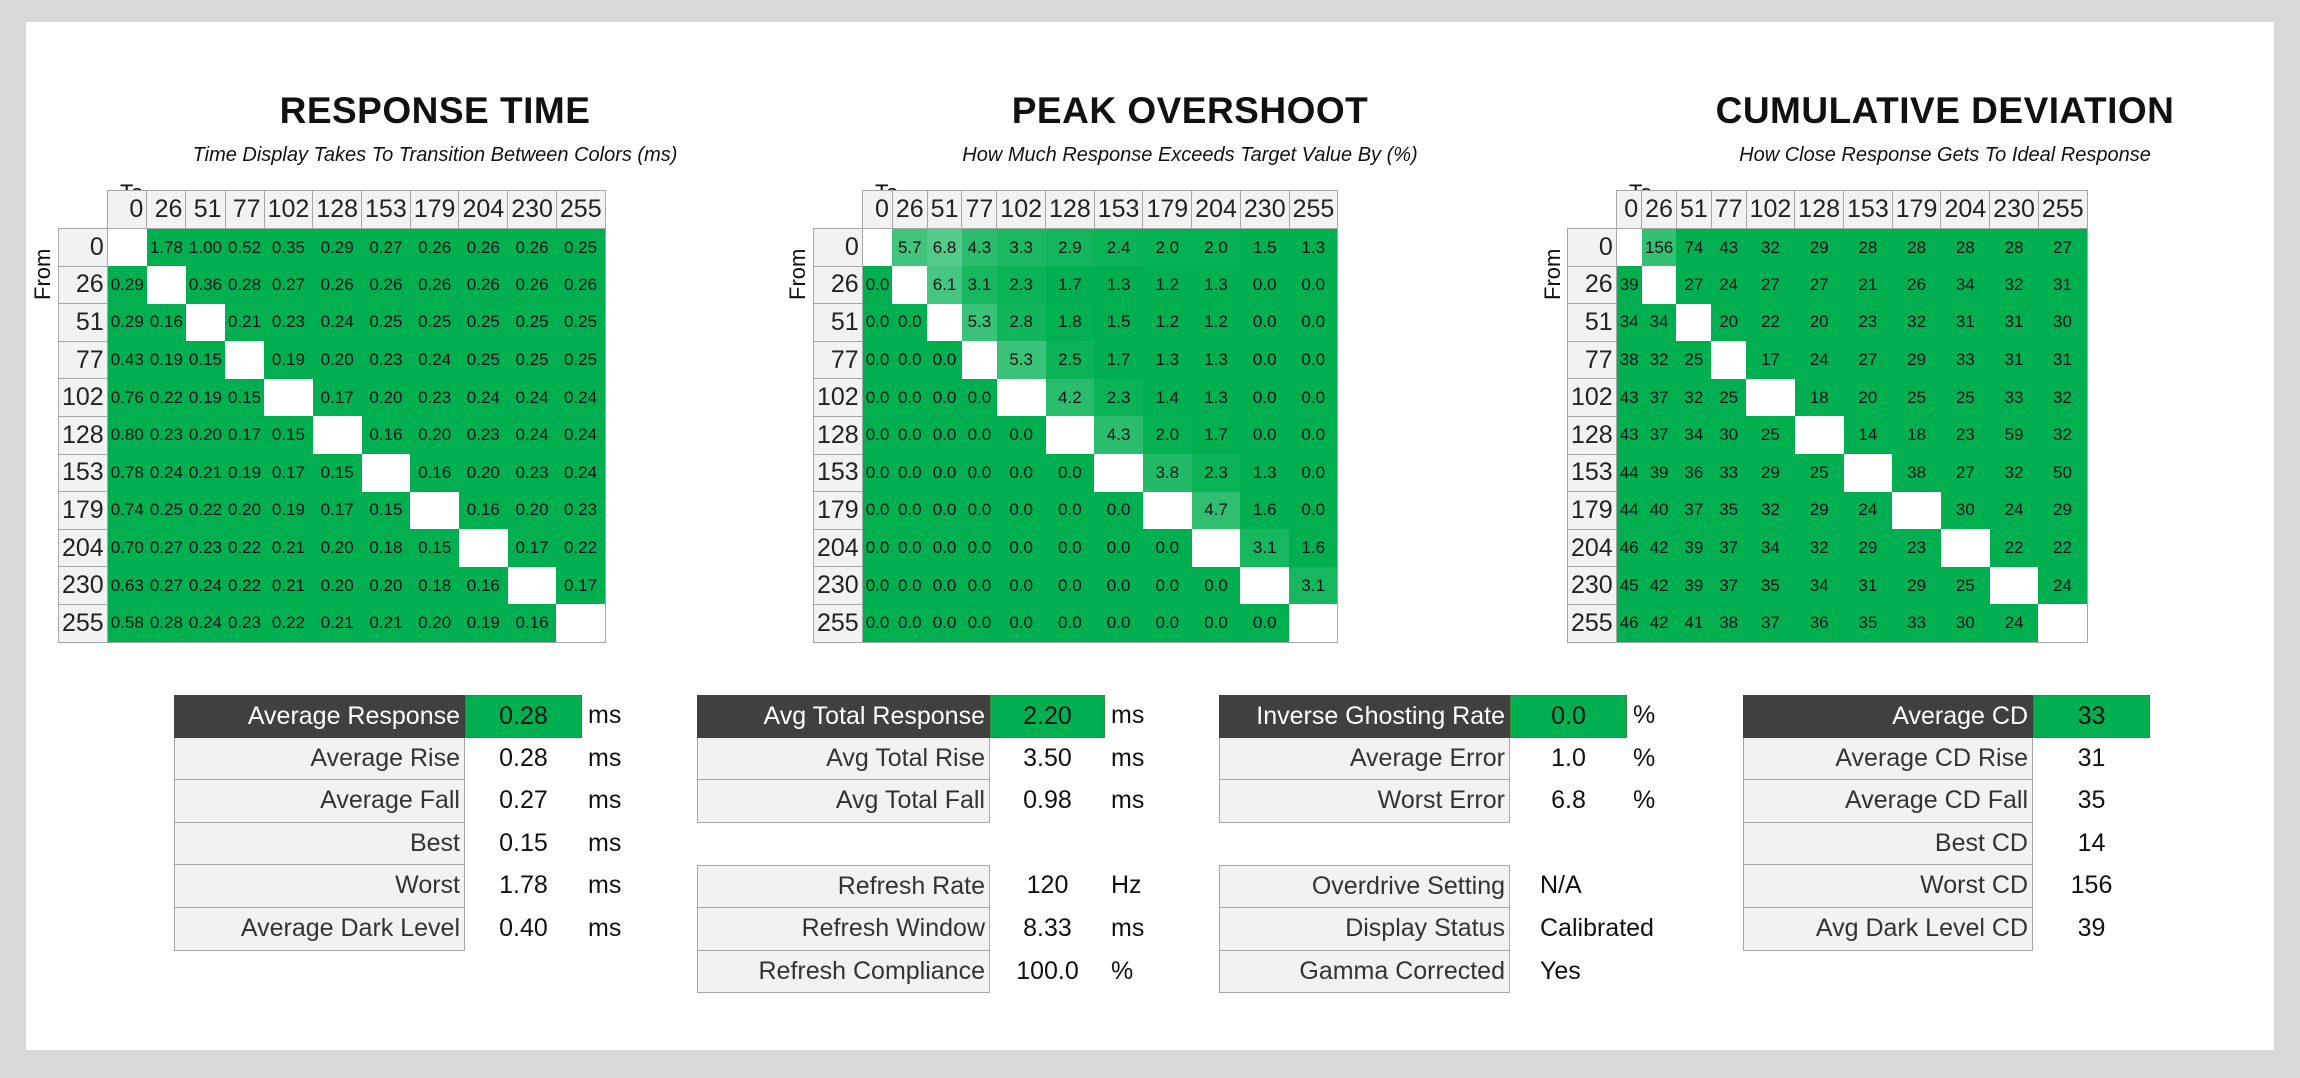  Describe the element at coordinates (1729, 322) in the screenshot. I see `matrix-cell: 20` at that location.